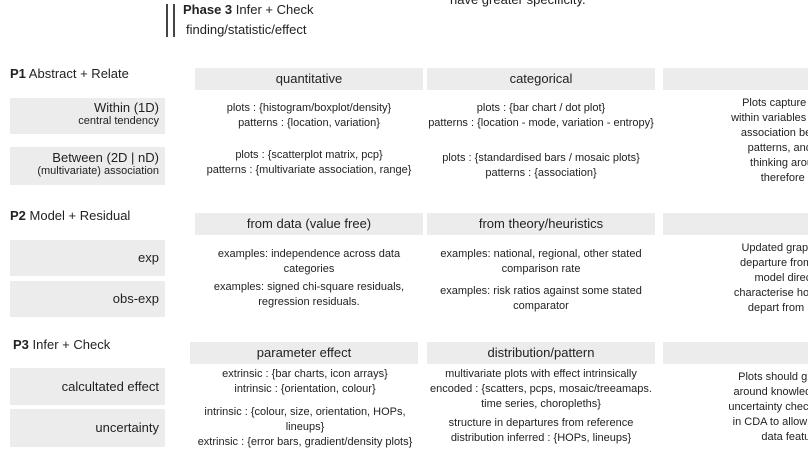  I want to click on p3-row-calculated-effect: calcultated effect, so click(87, 386).